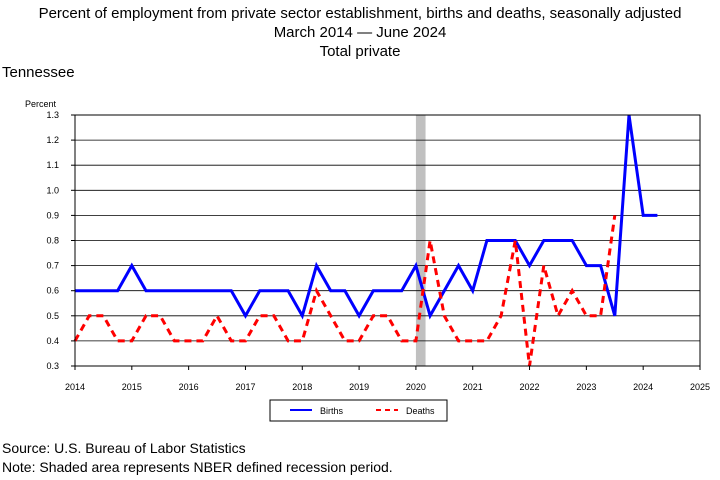 Image resolution: width=720 pixels, height=480 pixels. I want to click on y-tick-label: 0.5, so click(52, 316).